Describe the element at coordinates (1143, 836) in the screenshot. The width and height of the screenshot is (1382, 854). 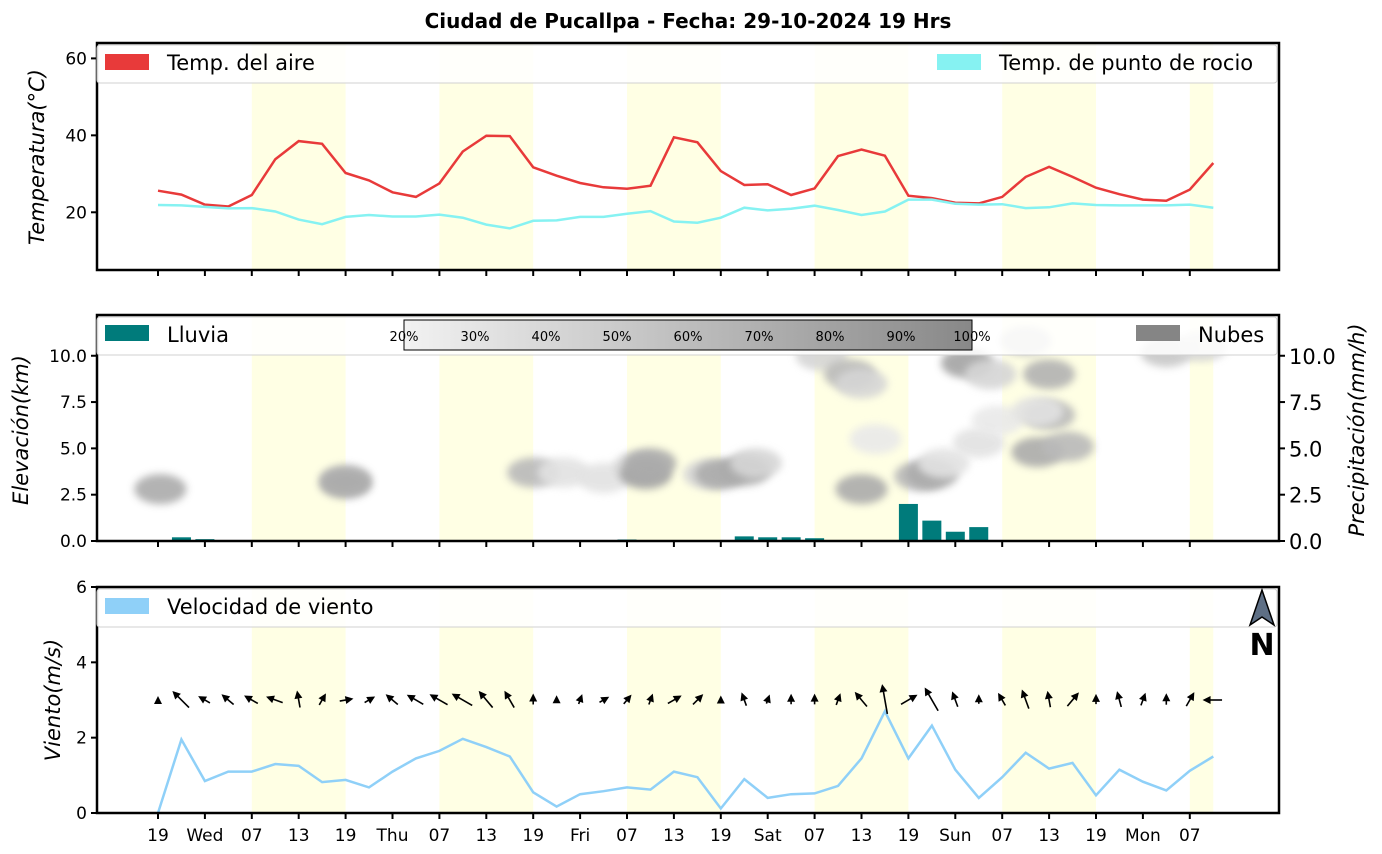
I see `x-tick-label: Mon` at that location.